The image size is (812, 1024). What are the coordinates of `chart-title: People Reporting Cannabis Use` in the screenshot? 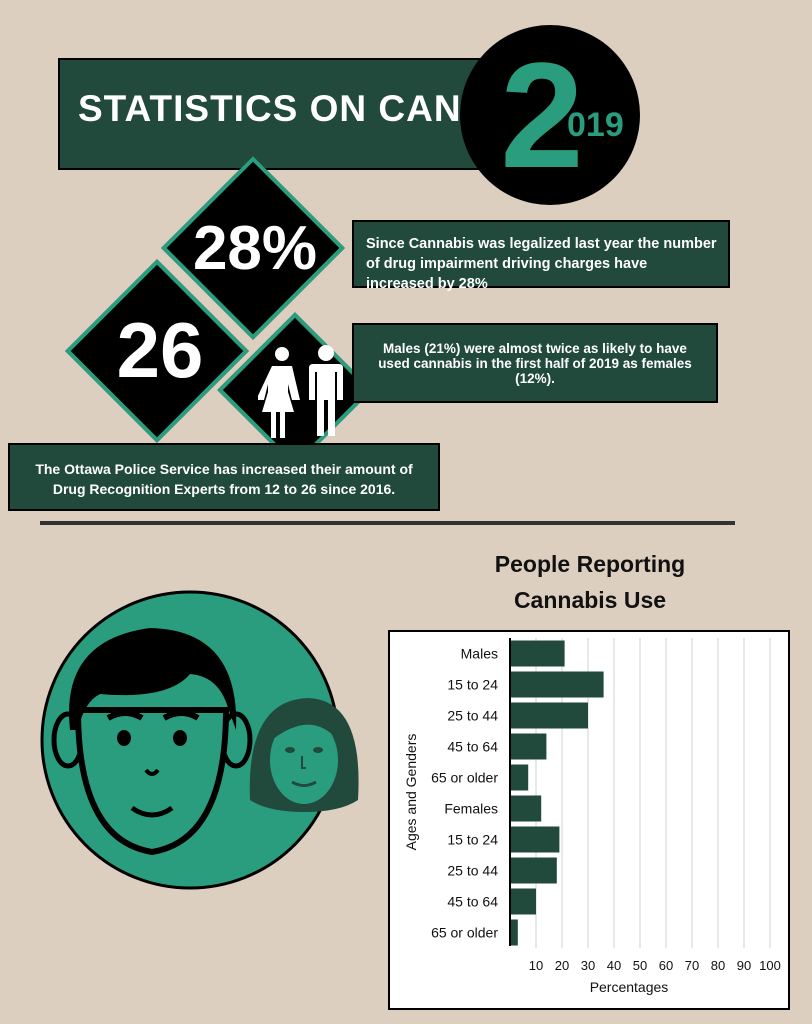 It's located at (590, 582).